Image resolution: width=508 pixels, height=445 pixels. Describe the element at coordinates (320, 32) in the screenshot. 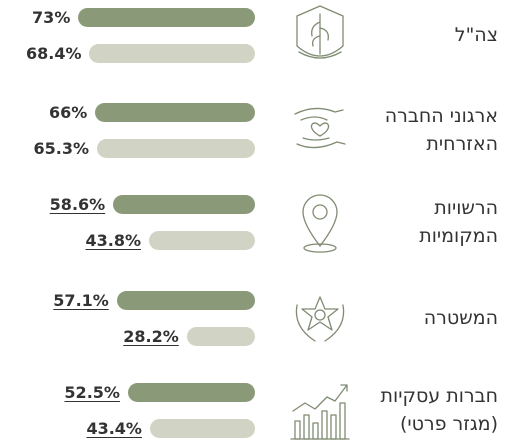

I see `idf-emblem-icon` at that location.